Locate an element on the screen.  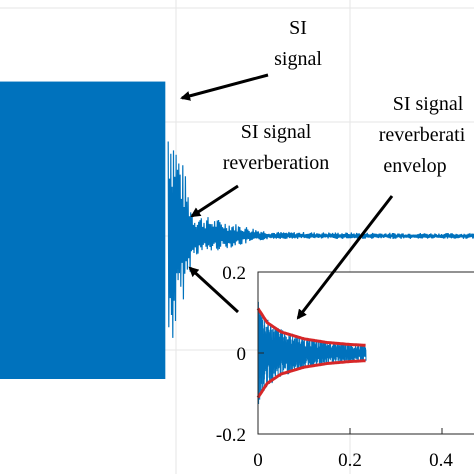
arrow-reverberation is located at coordinates (214, 201).